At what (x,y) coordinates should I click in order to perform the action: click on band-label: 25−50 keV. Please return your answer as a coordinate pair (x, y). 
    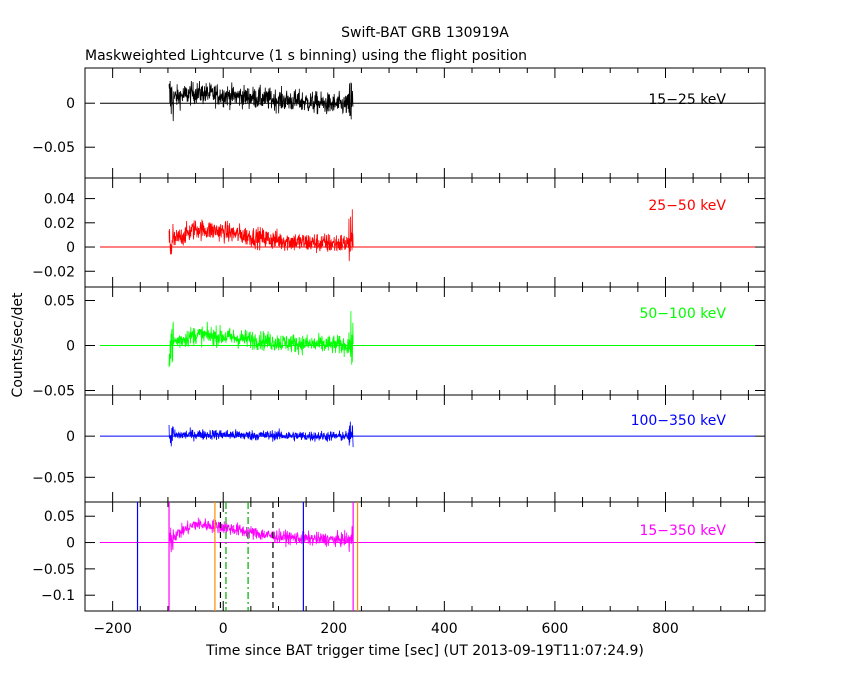
    Looking at the image, I should click on (687, 206).